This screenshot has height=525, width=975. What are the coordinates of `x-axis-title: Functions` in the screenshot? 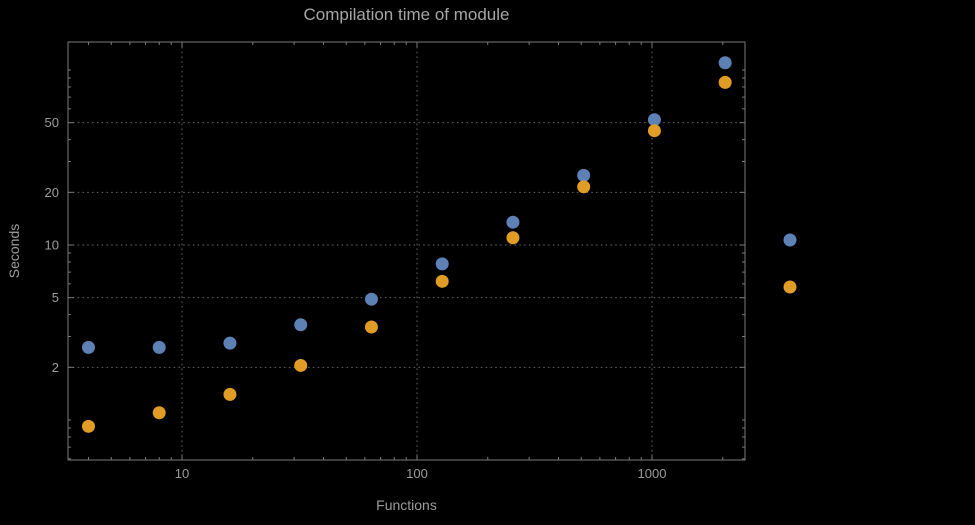 It's located at (406, 505).